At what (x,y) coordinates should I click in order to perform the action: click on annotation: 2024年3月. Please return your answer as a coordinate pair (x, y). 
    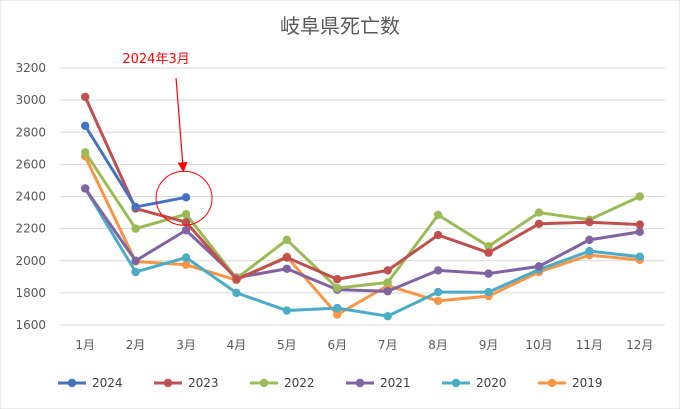
    Looking at the image, I should click on (167, 139).